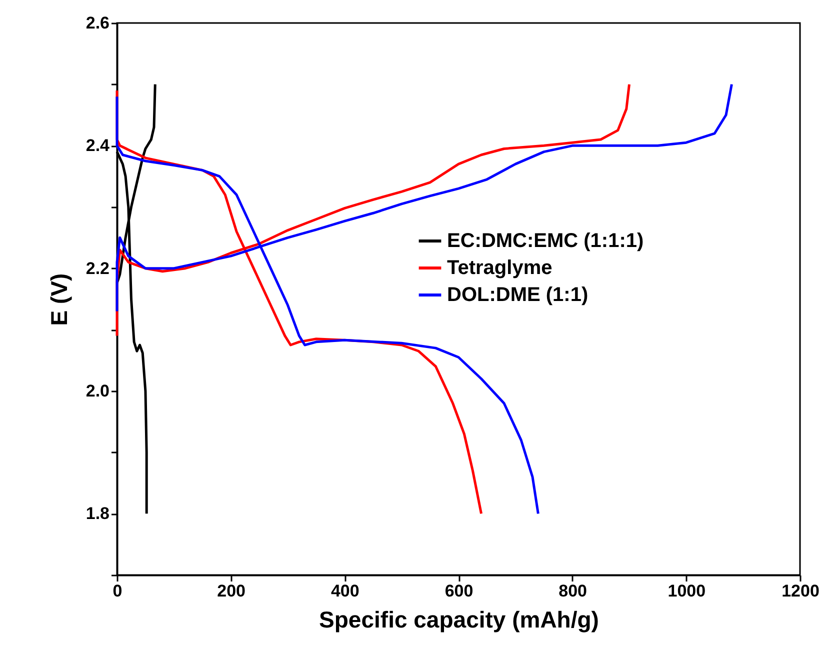 This screenshot has height=665, width=830. I want to click on legend-label: Tetraglyme, so click(499, 268).